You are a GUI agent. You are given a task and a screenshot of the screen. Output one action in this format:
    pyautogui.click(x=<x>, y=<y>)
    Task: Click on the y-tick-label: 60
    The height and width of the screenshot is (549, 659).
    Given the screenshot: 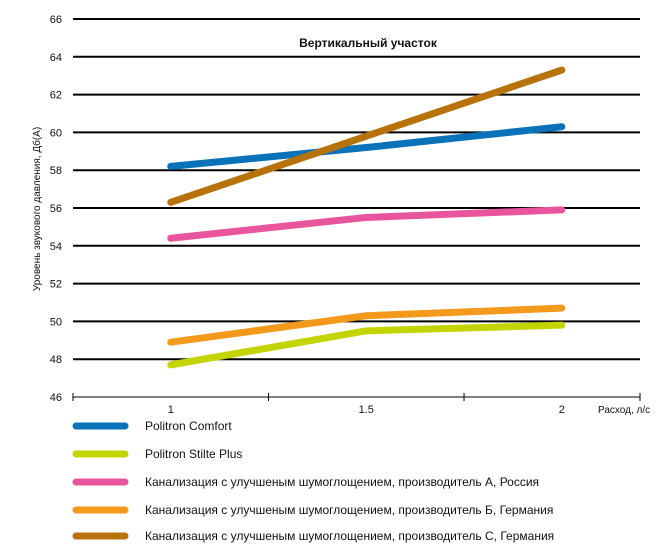 What is the action you would take?
    pyautogui.click(x=56, y=133)
    